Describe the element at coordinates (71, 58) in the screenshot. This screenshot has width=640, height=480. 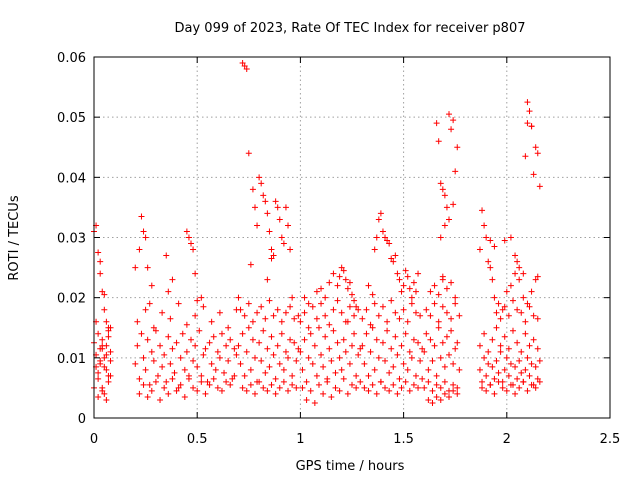
I see `y-tick-label: 0.06` at that location.